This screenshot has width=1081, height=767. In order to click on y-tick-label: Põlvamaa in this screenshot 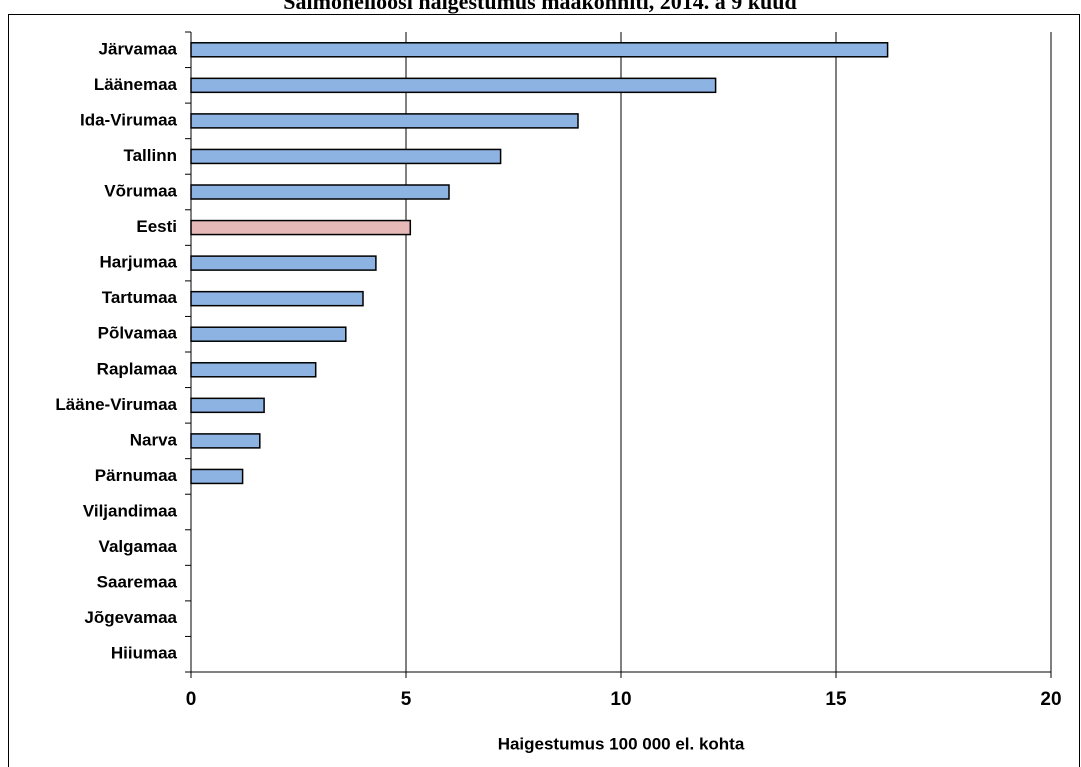, I will do `click(138, 333)`.